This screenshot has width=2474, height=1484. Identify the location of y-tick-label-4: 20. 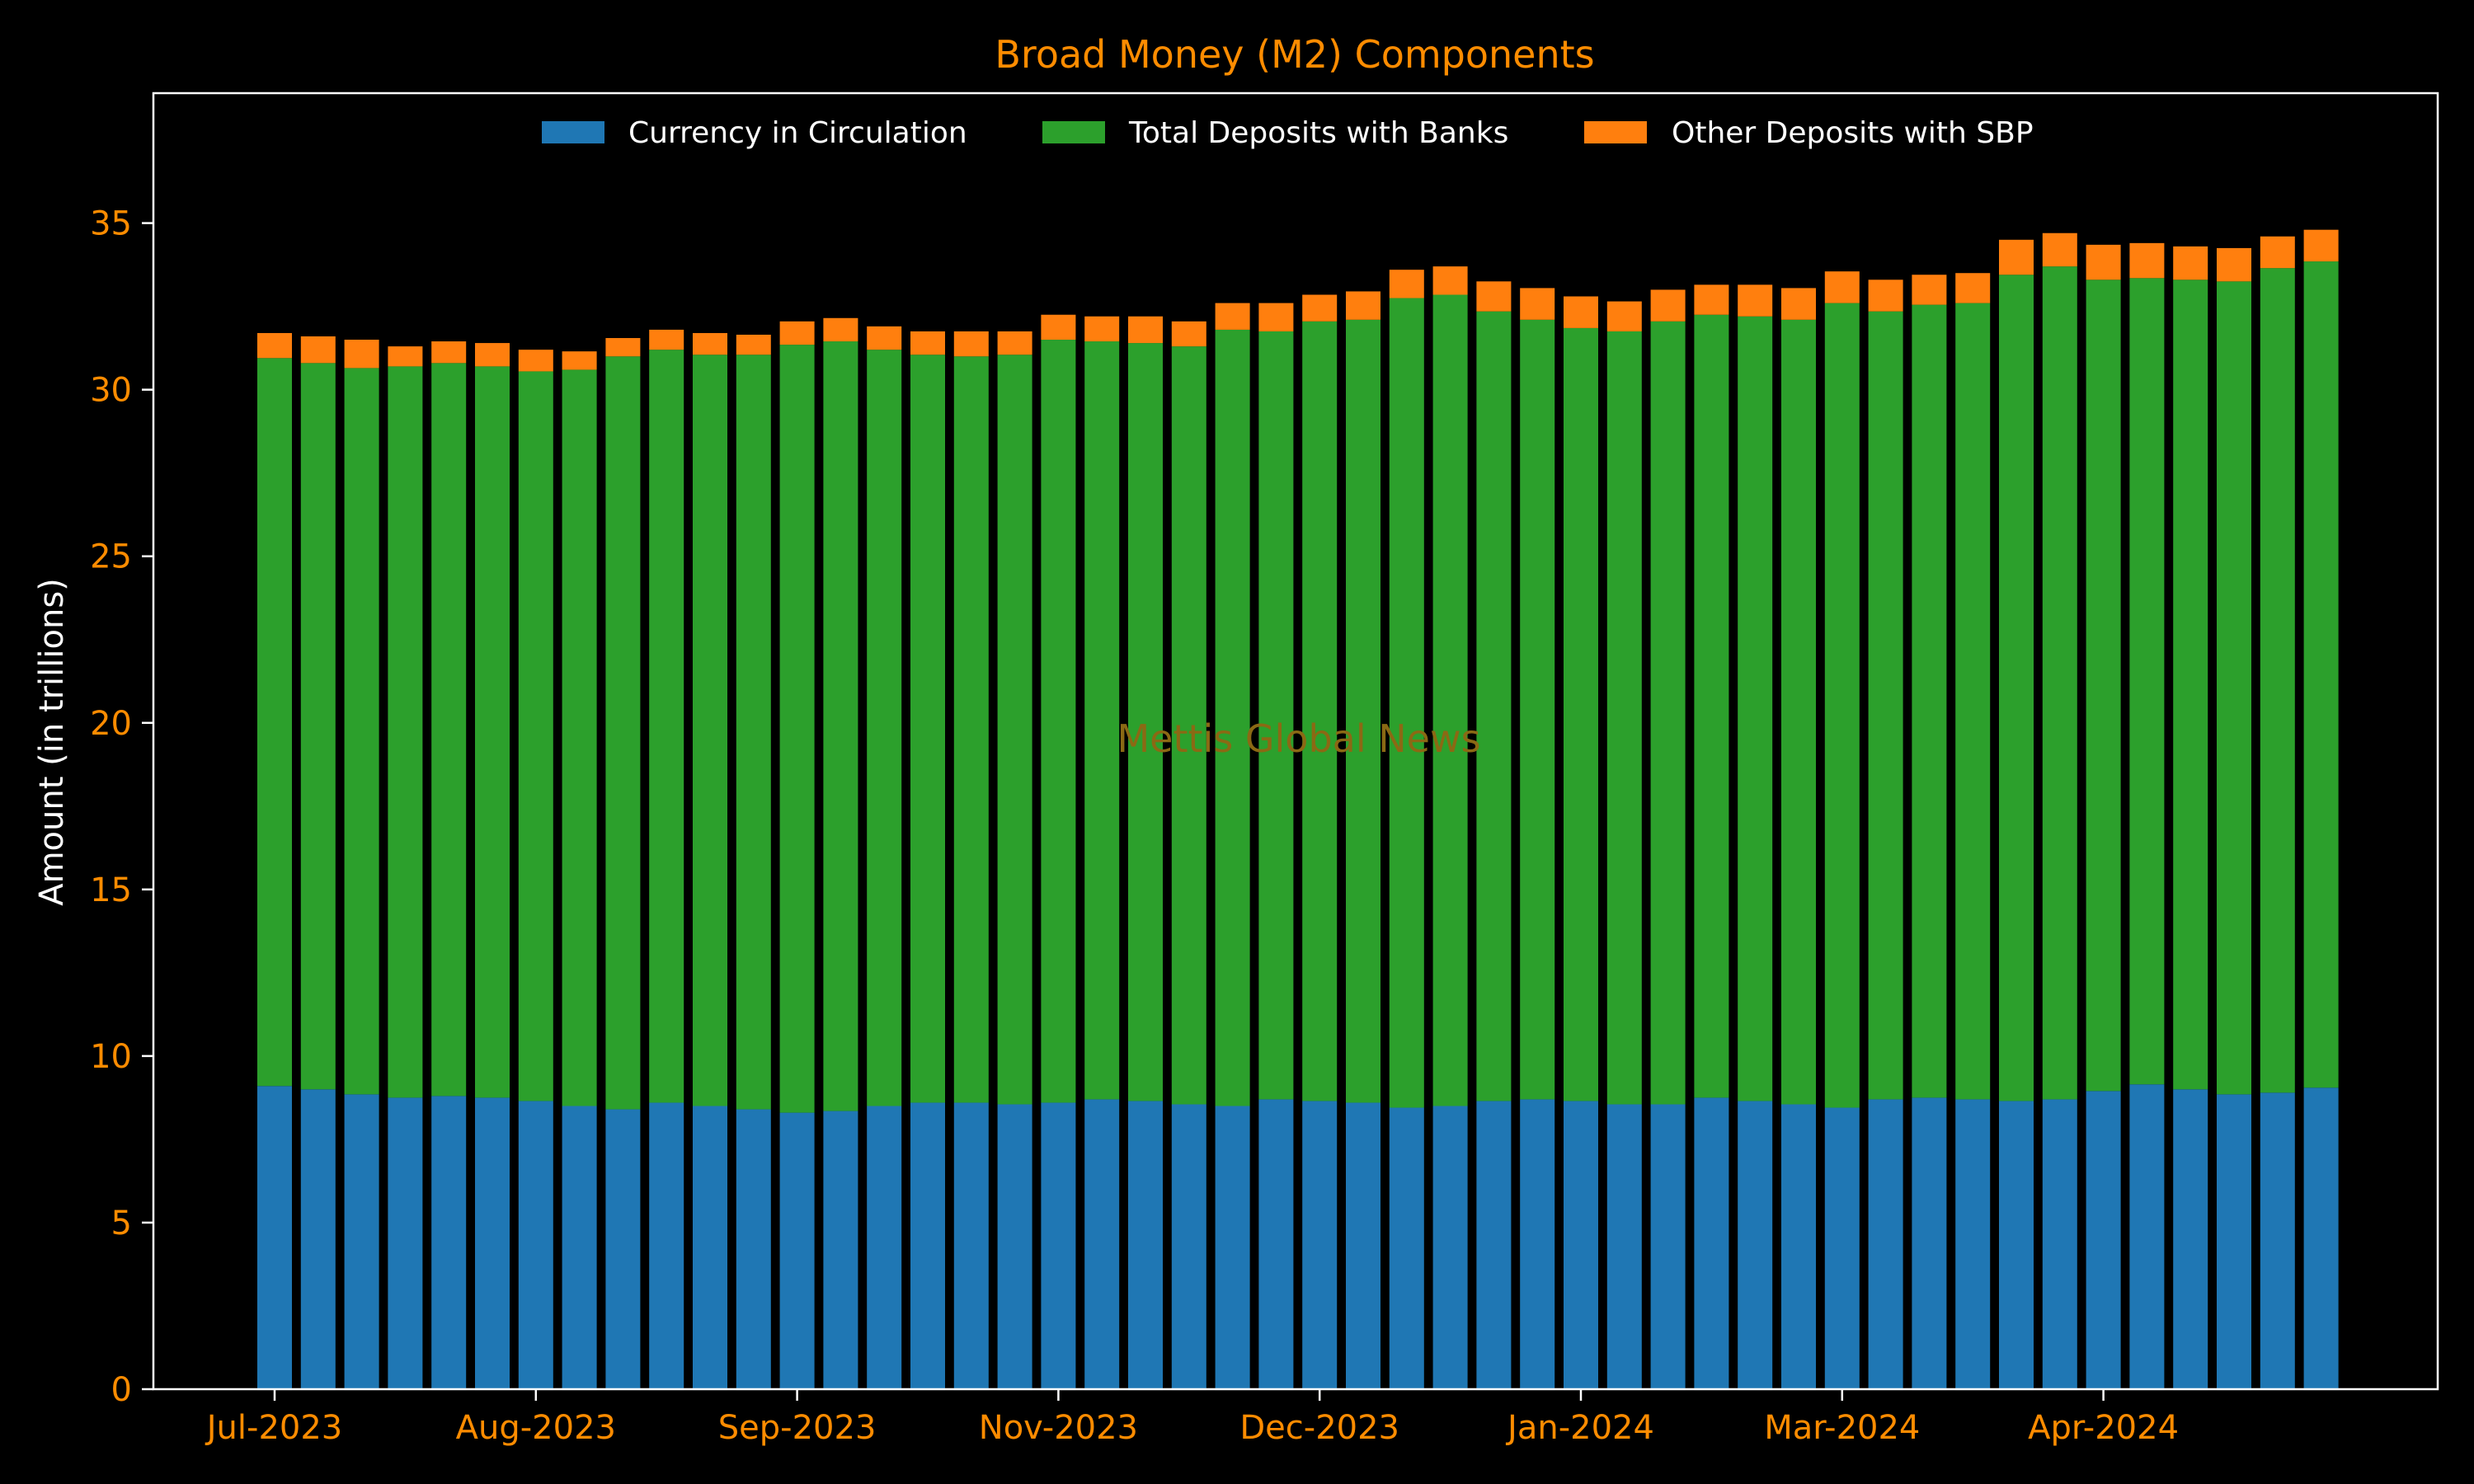
(111, 724).